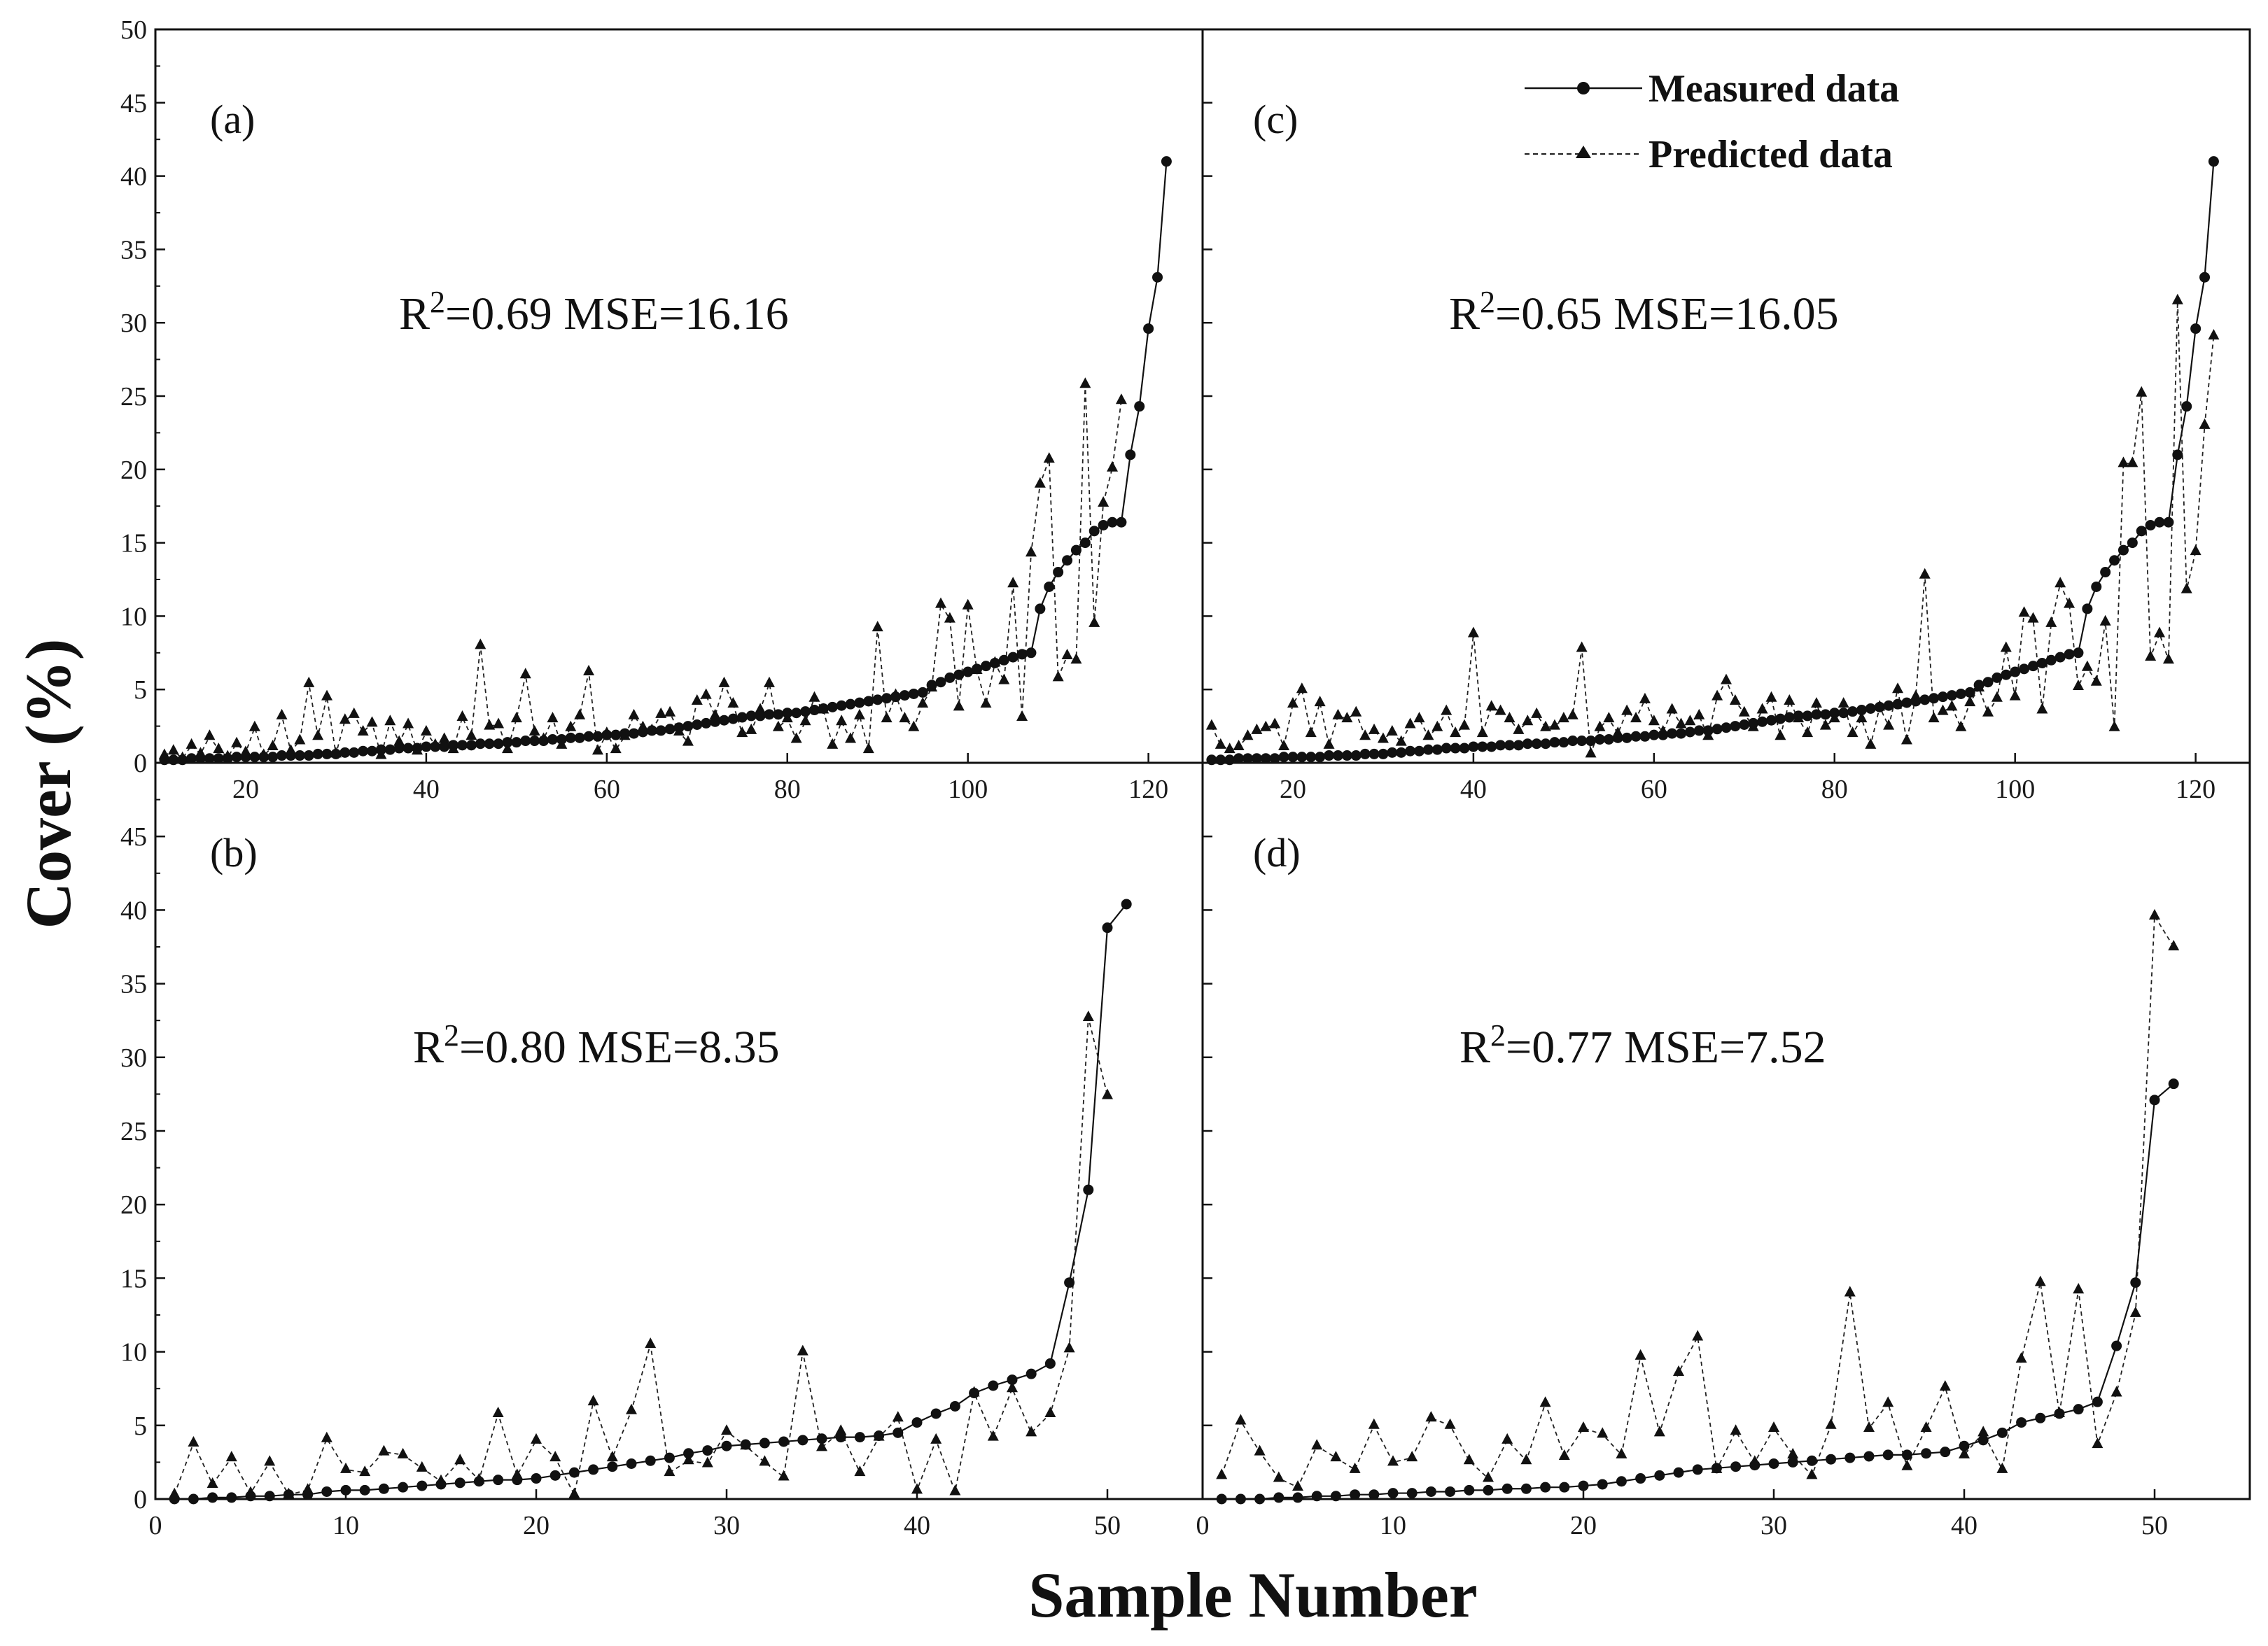  What do you see at coordinates (1107, 1526) in the screenshot?
I see `x-tick-label: 50` at bounding box center [1107, 1526].